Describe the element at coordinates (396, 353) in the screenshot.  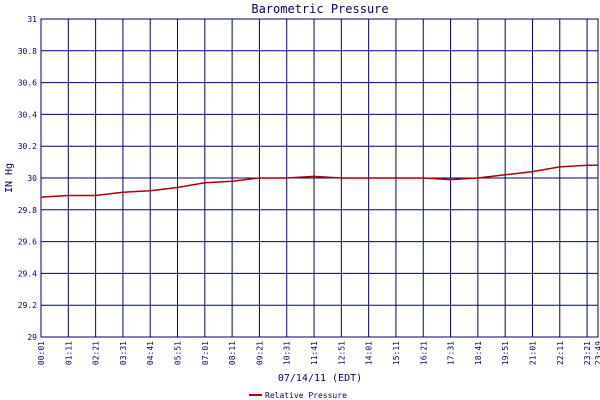
I see `x-tick-label: 15:11` at that location.